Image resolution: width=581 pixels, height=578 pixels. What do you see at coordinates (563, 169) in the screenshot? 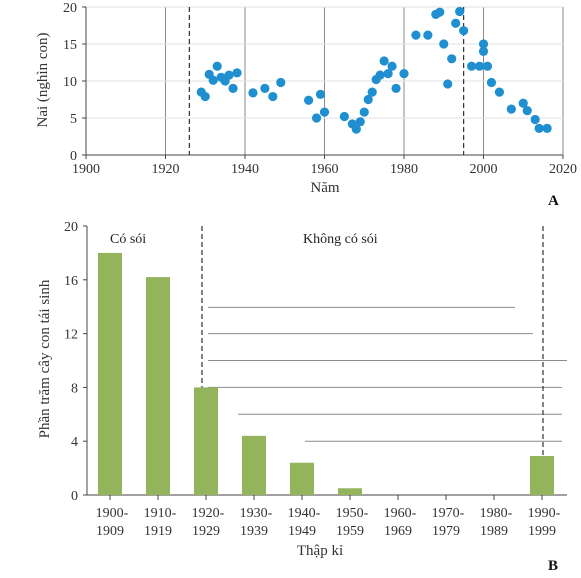
I see `panel-a-x-tick-2020: 2020` at bounding box center [563, 169].